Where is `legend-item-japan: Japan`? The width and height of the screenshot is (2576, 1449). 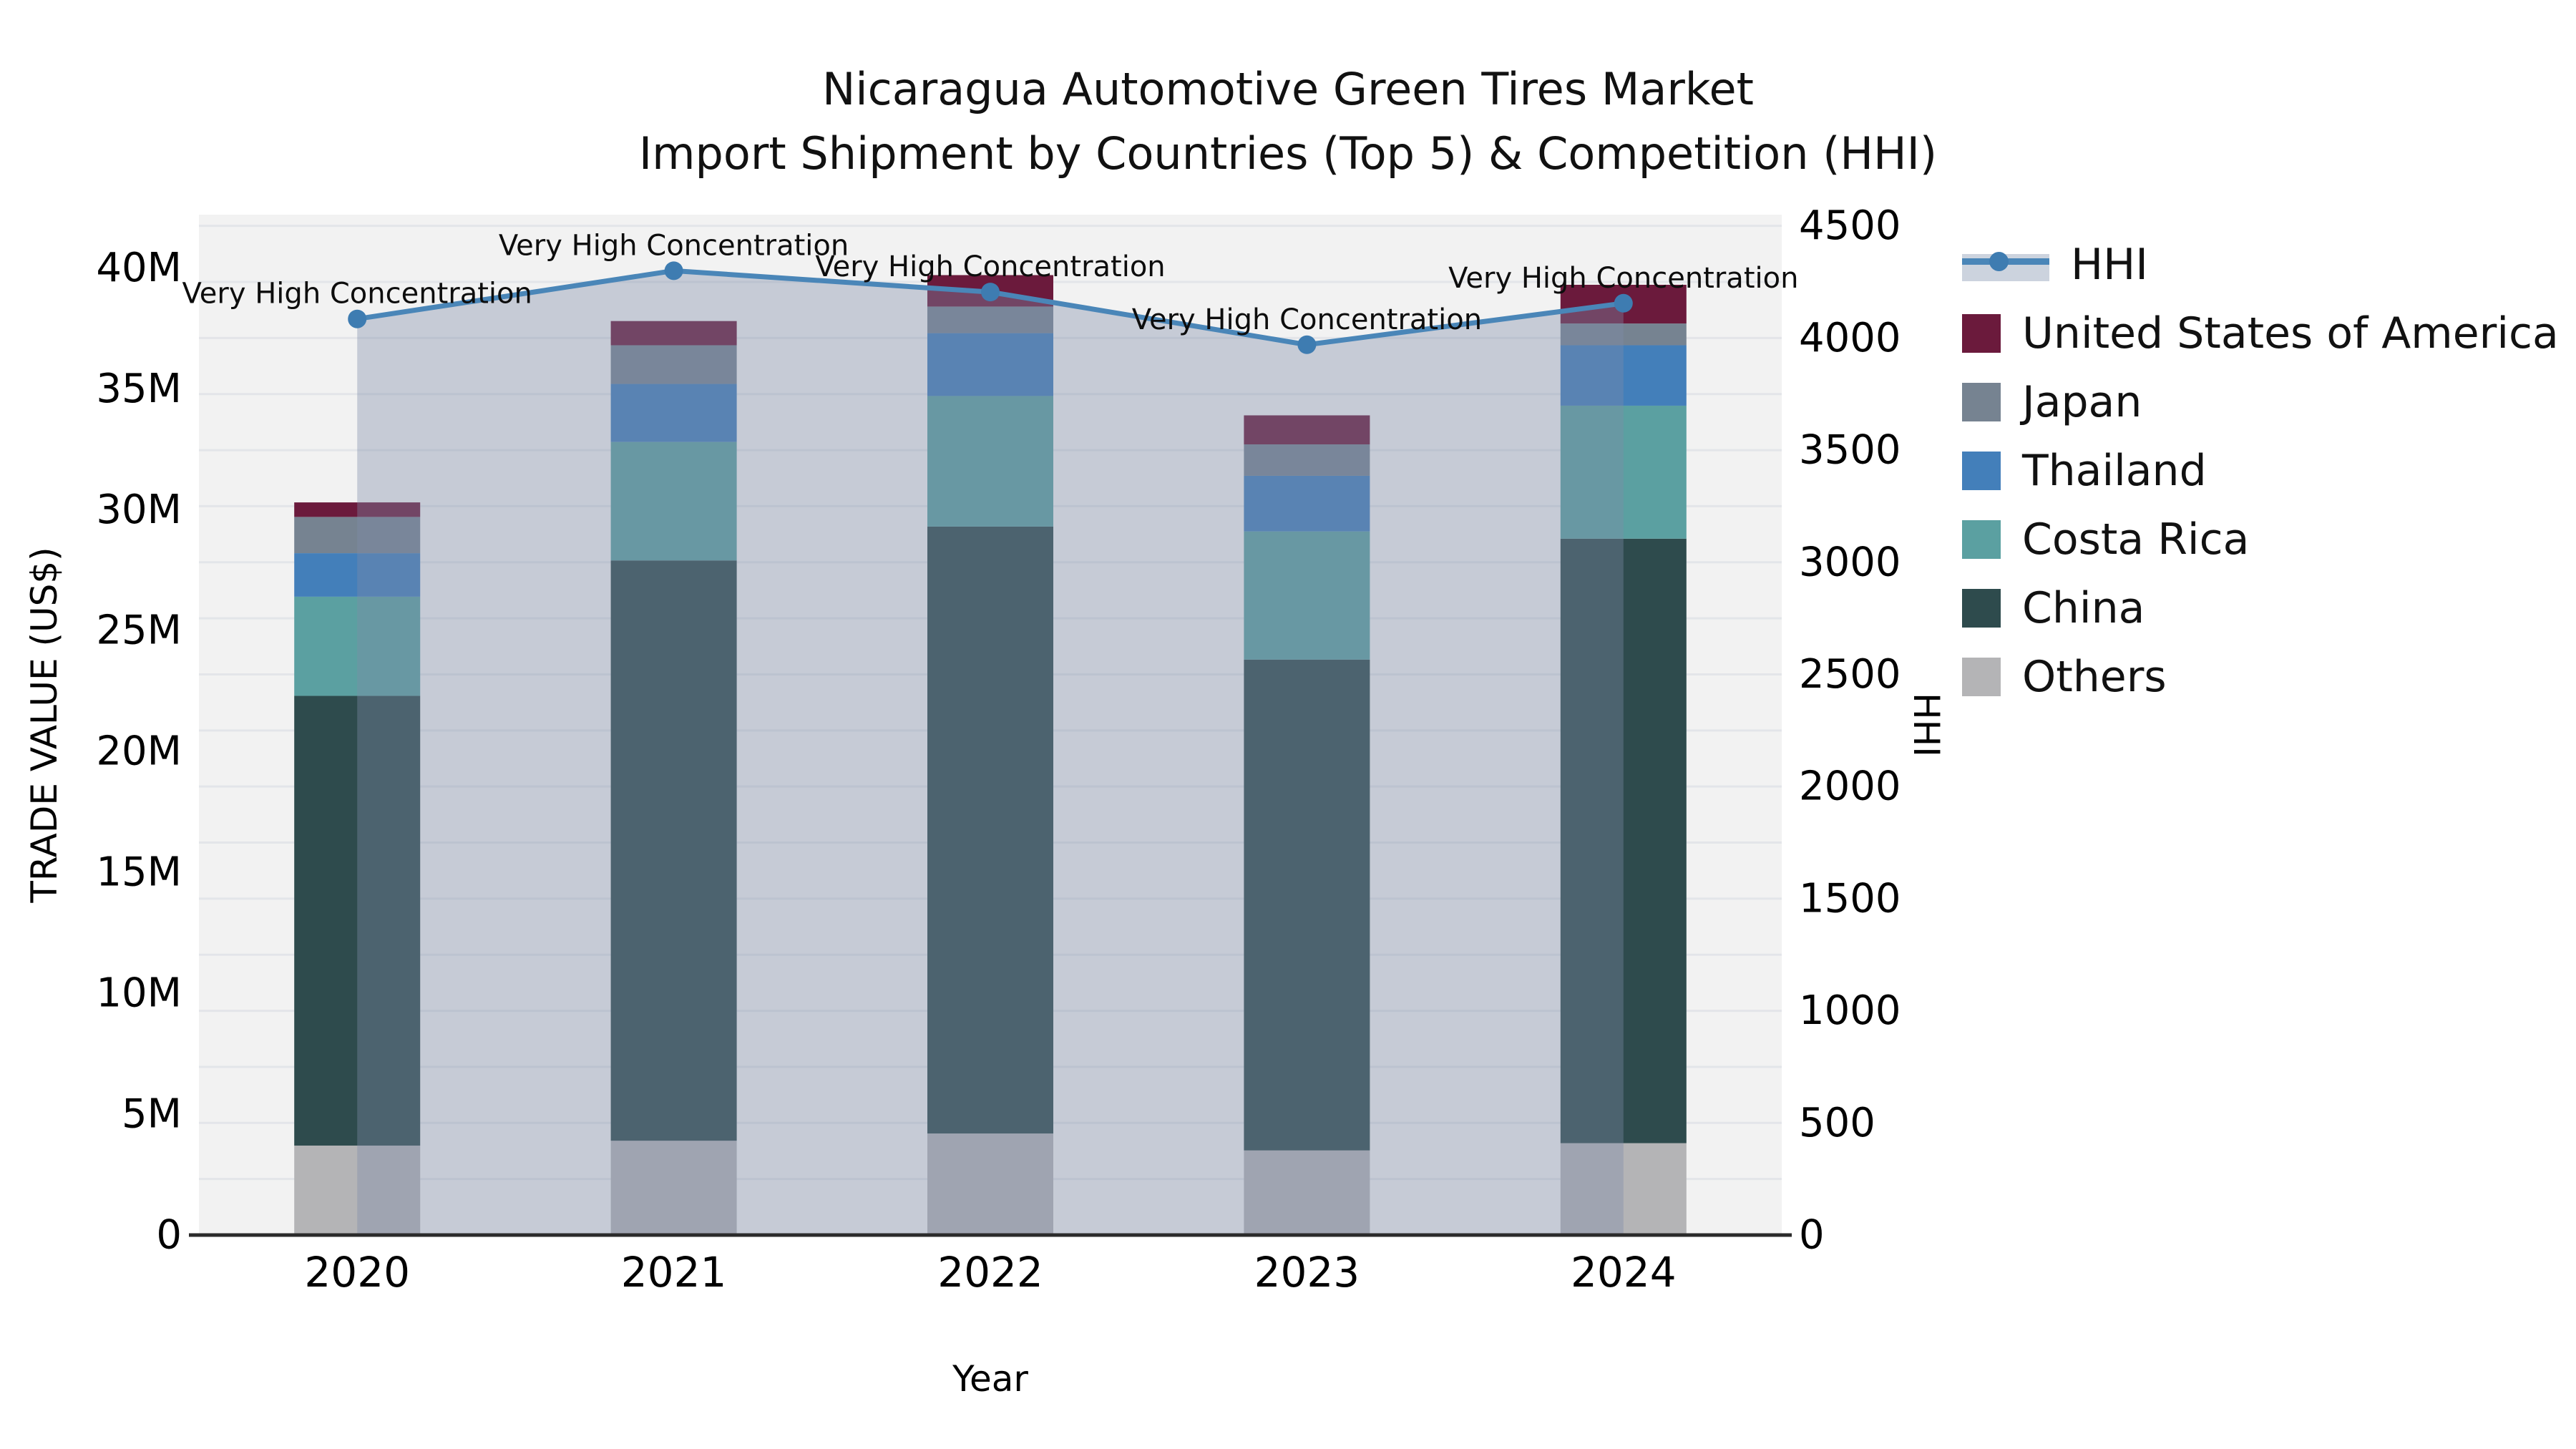
legend-item-japan: Japan is located at coordinates (2260, 402).